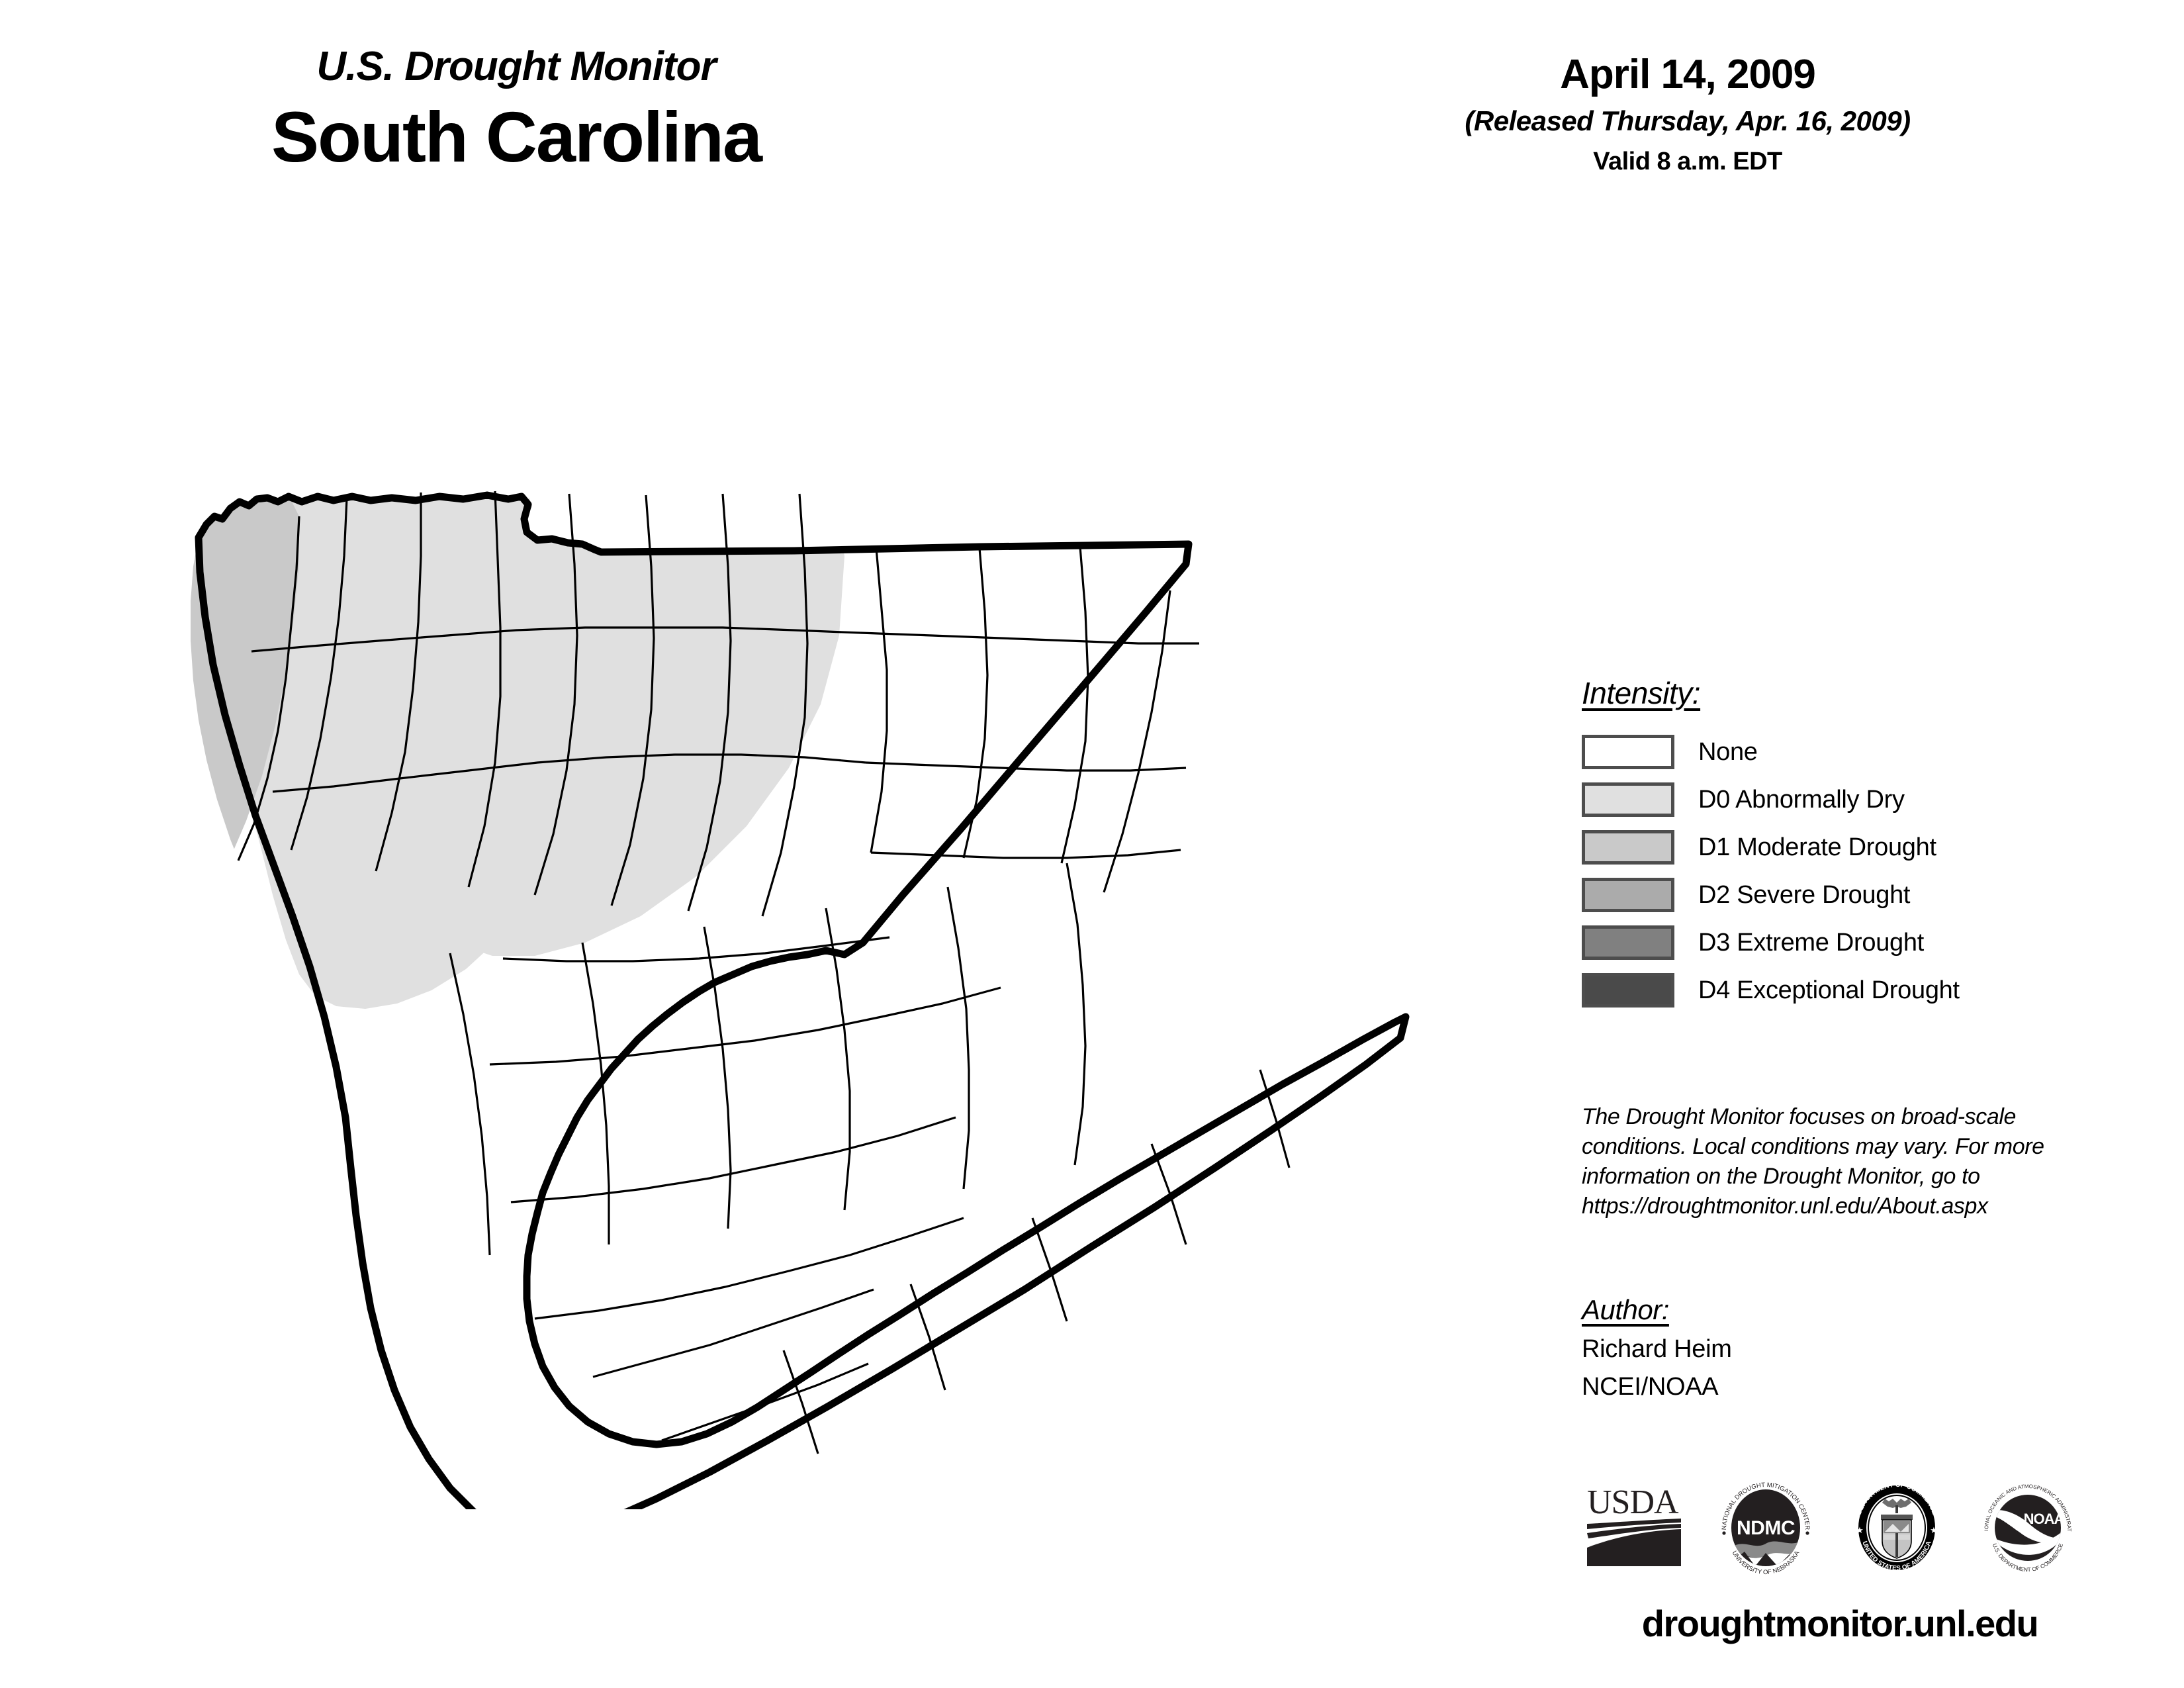 This screenshot has height=1688, width=2184. Describe the element at coordinates (516, 137) in the screenshot. I see `page-title: South Carolina` at that location.